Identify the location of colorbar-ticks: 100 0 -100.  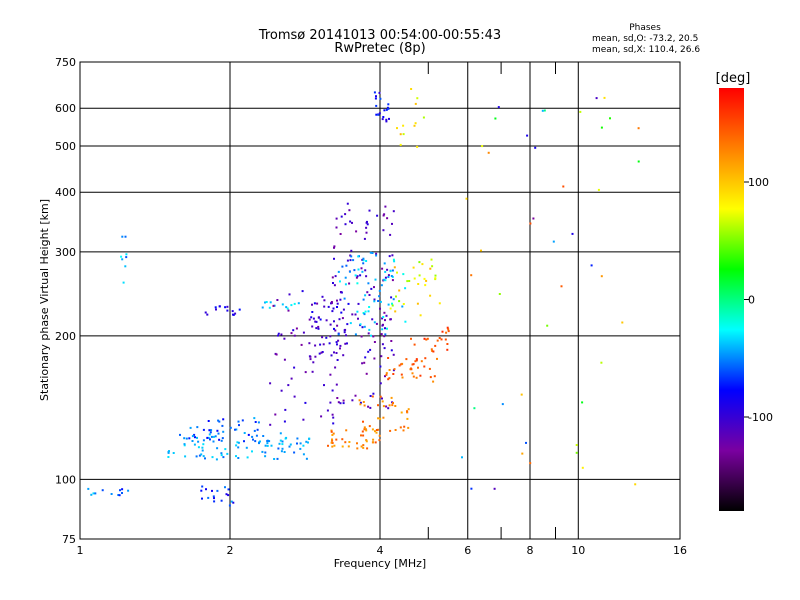
(758, 300).